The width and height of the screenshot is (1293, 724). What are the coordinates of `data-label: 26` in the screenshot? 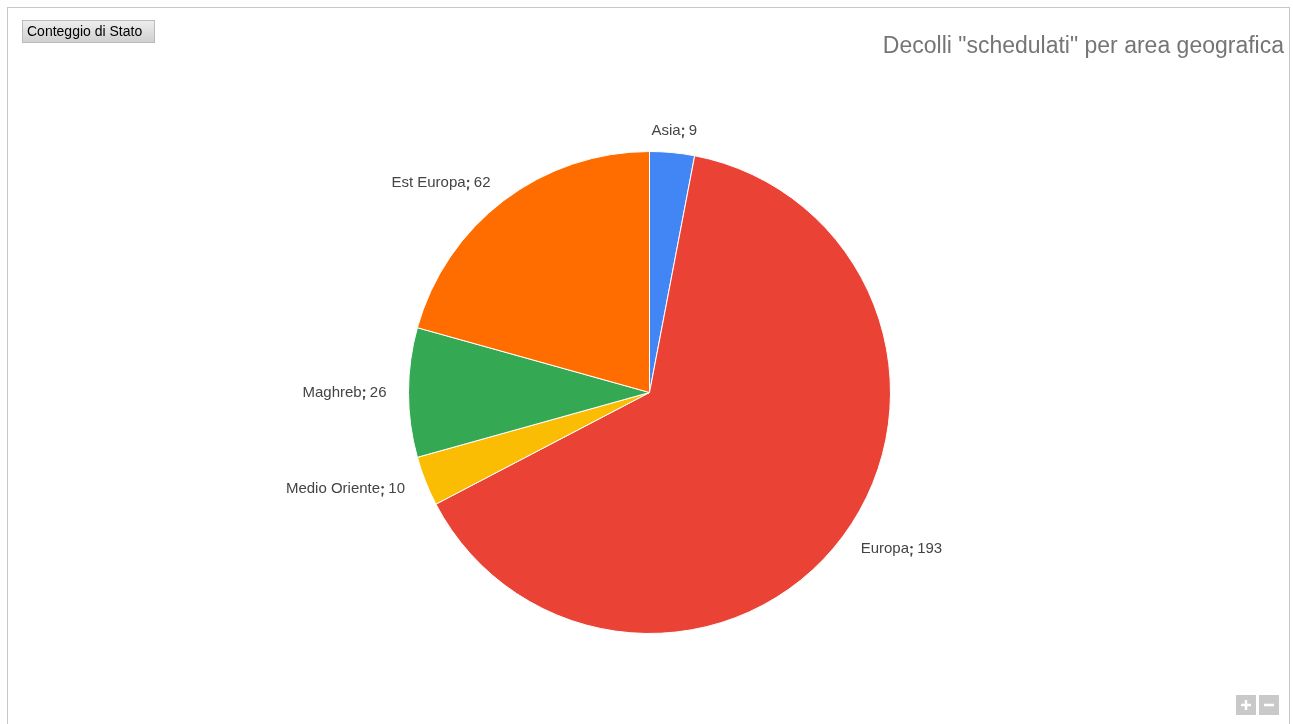 It's located at (378, 391).